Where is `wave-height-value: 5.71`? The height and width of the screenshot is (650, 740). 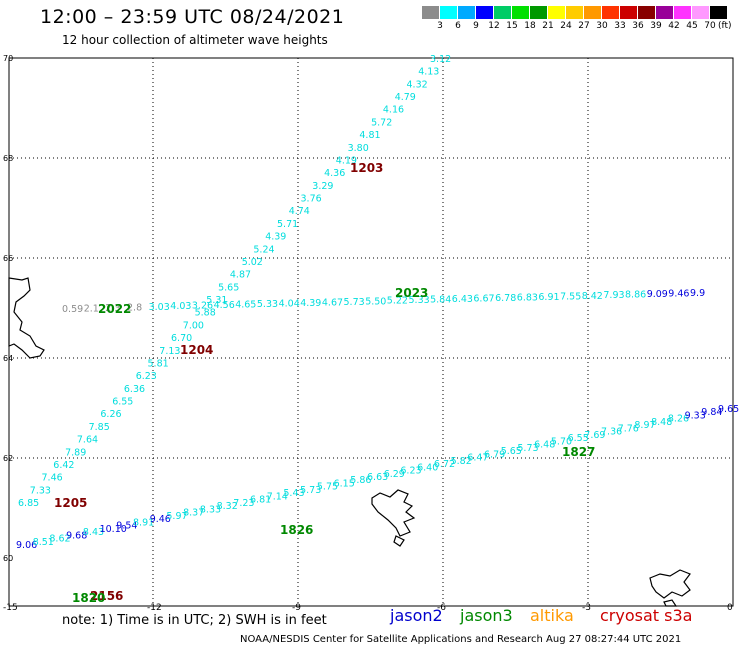 wave-height-value: 5.71 is located at coordinates (287, 224).